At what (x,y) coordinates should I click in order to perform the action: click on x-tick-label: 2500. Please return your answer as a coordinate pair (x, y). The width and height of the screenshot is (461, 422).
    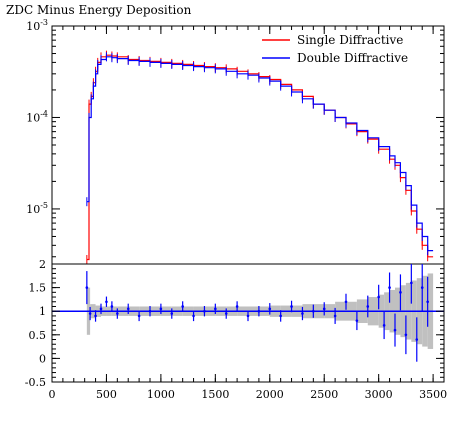
    Looking at the image, I should click on (324, 394).